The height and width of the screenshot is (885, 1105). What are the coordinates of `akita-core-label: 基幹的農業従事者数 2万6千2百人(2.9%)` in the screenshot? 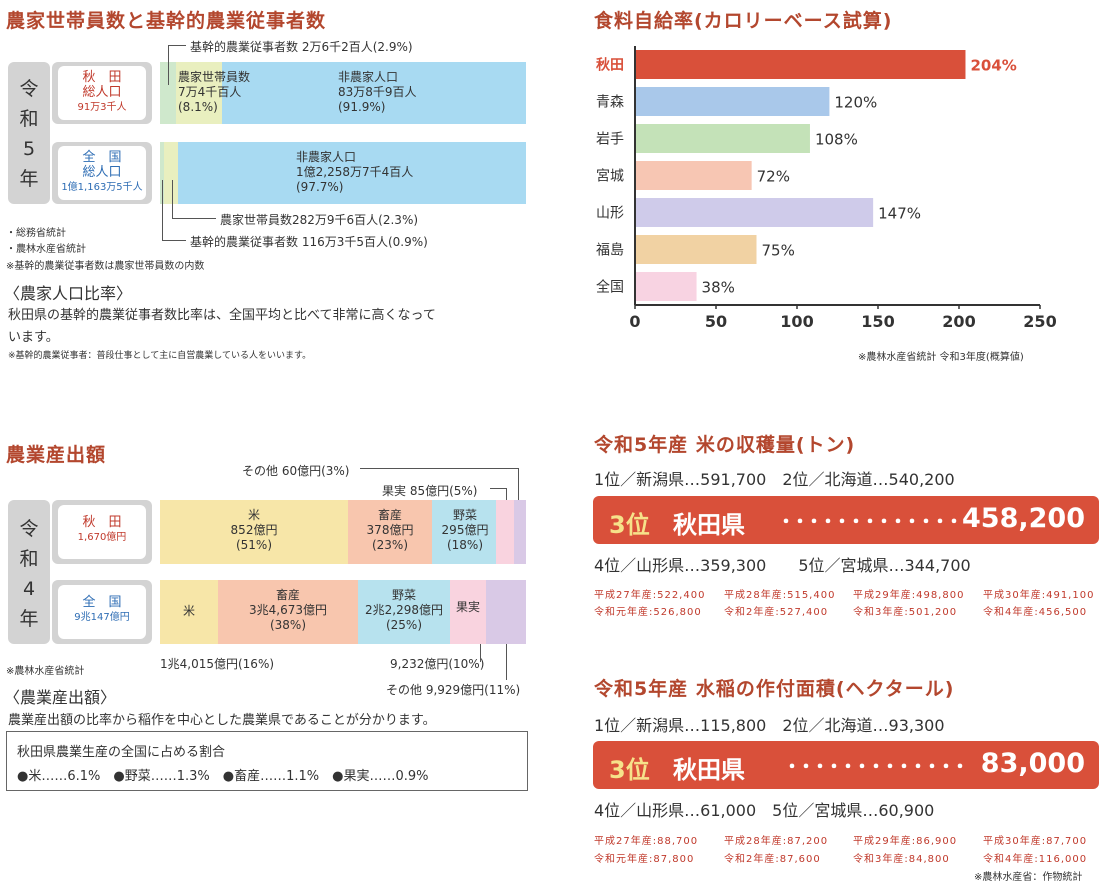 It's located at (301, 47).